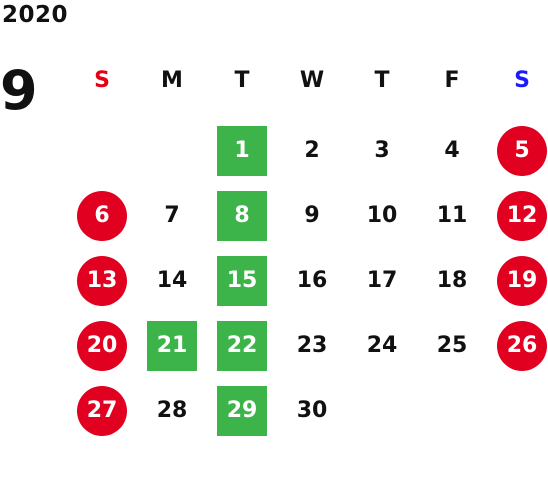 This screenshot has width=548, height=503. I want to click on day-number: 11, so click(452, 215).